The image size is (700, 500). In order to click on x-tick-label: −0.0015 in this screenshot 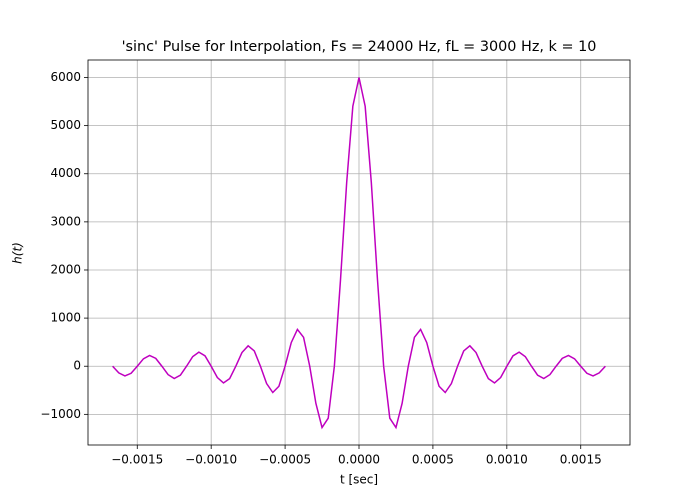, I will do `click(137, 460)`.